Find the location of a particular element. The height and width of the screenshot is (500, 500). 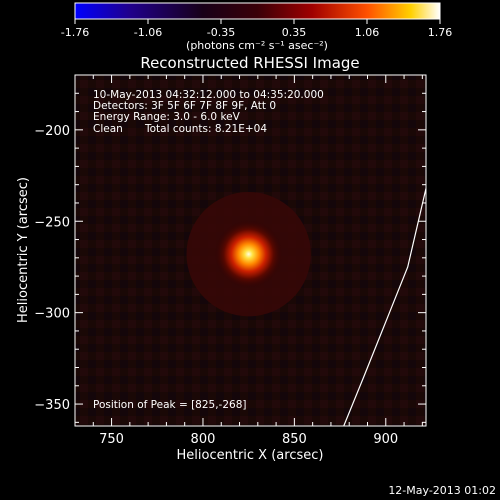

x-axis-label: Heliocentric X (arcsec) is located at coordinates (250, 455).